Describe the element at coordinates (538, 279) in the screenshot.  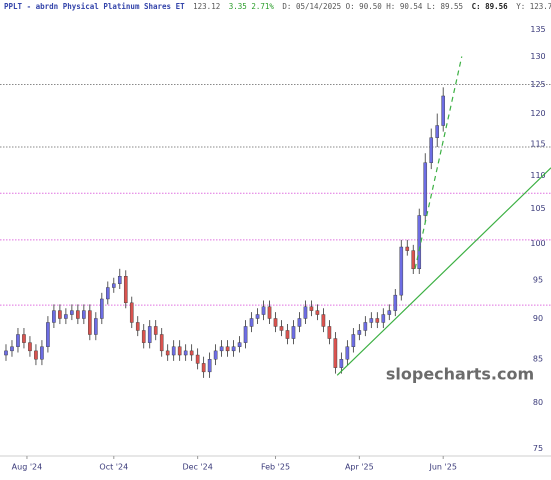
I see `y-tick-label: 95` at that location.